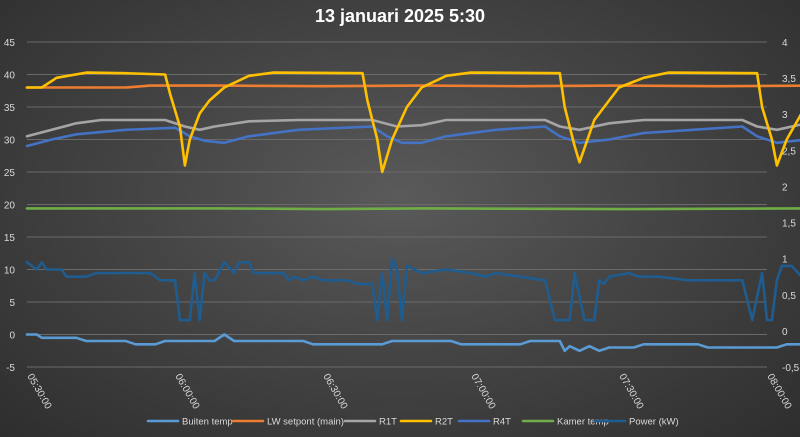 The width and height of the screenshot is (800, 437). Describe the element at coordinates (38, 392) in the screenshot. I see `x-tick-label: 05:30:00` at that location.